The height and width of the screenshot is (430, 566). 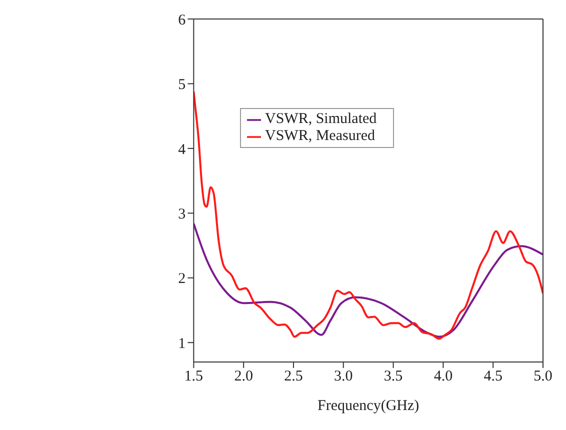 What do you see at coordinates (320, 136) in the screenshot?
I see `legend-label: VSWR, Measured` at bounding box center [320, 136].